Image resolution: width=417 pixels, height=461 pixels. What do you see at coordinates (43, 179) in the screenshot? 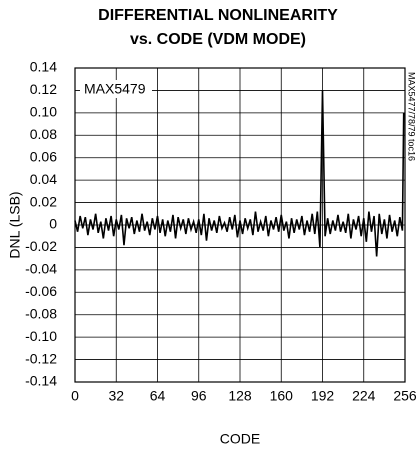
I see `y-tick-label: 0.04` at bounding box center [43, 179].